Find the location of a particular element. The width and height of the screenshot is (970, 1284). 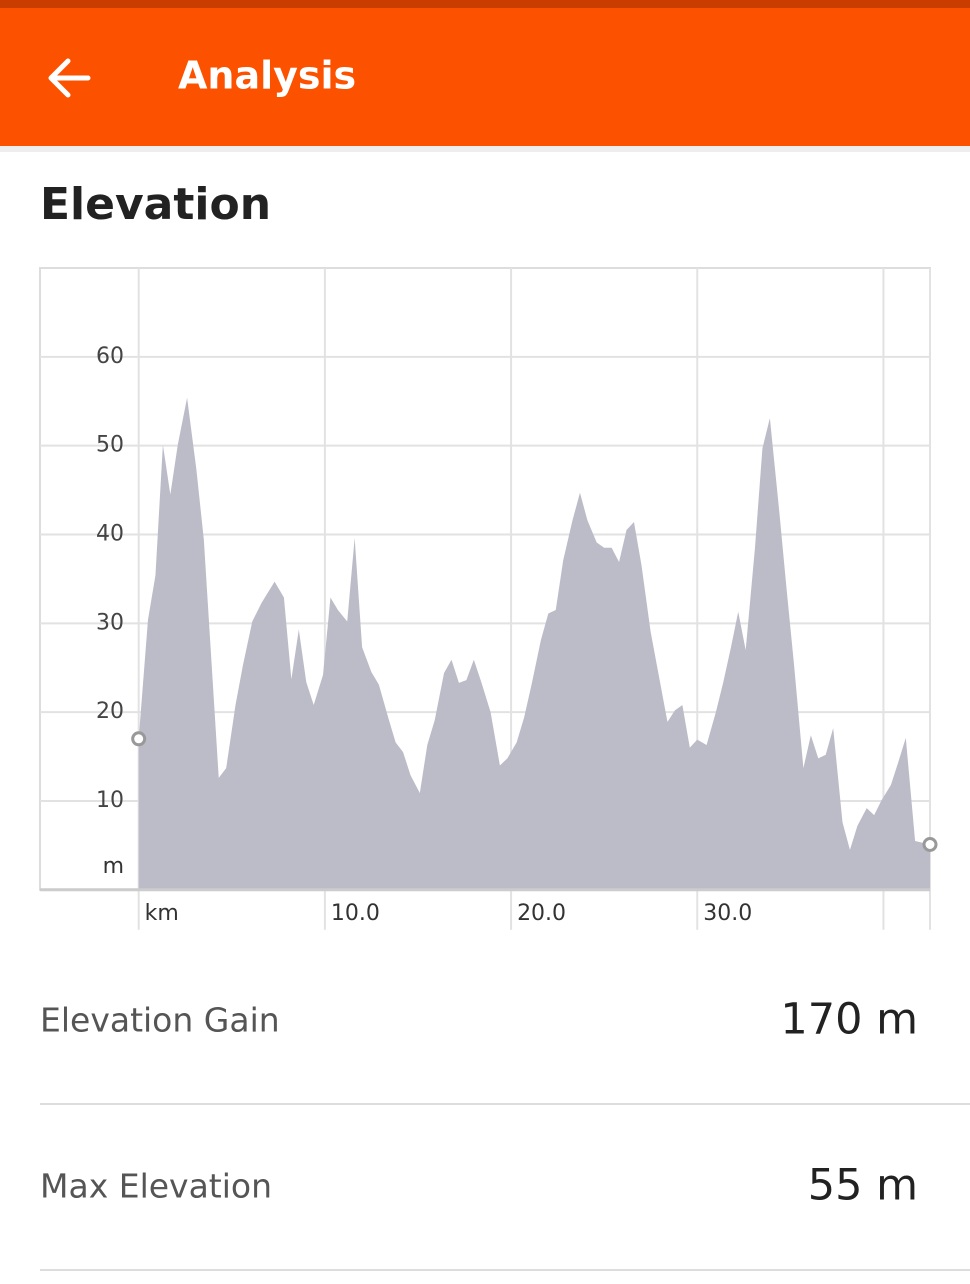

x-tick-label: 20.0 is located at coordinates (541, 913).